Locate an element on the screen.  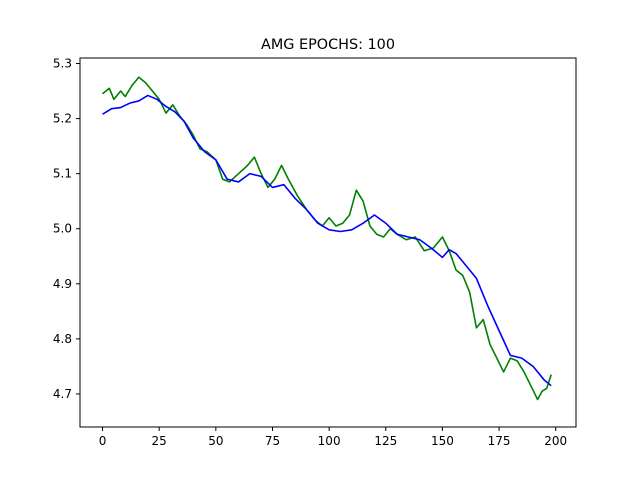
x-tick-label: 100 is located at coordinates (329, 441).